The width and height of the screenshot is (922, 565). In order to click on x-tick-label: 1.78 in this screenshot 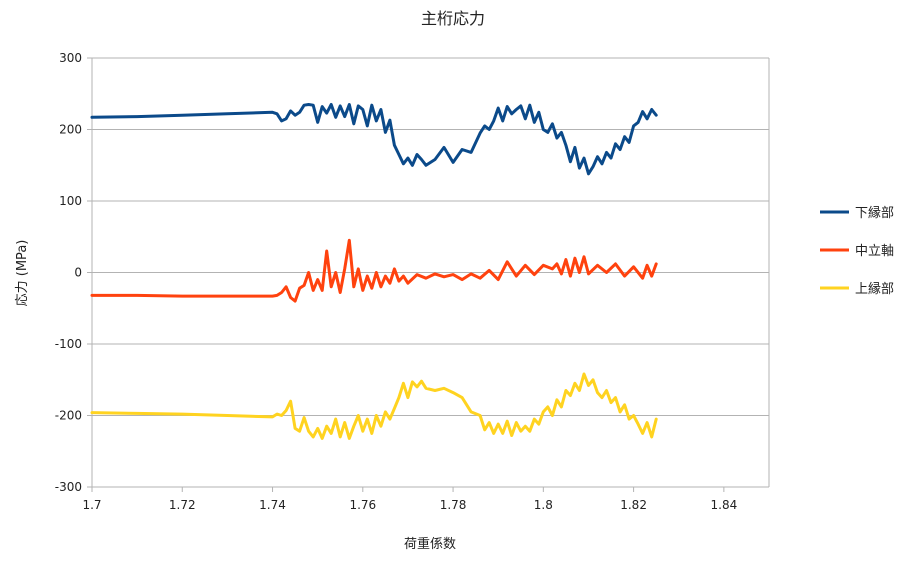, I will do `click(453, 505)`.